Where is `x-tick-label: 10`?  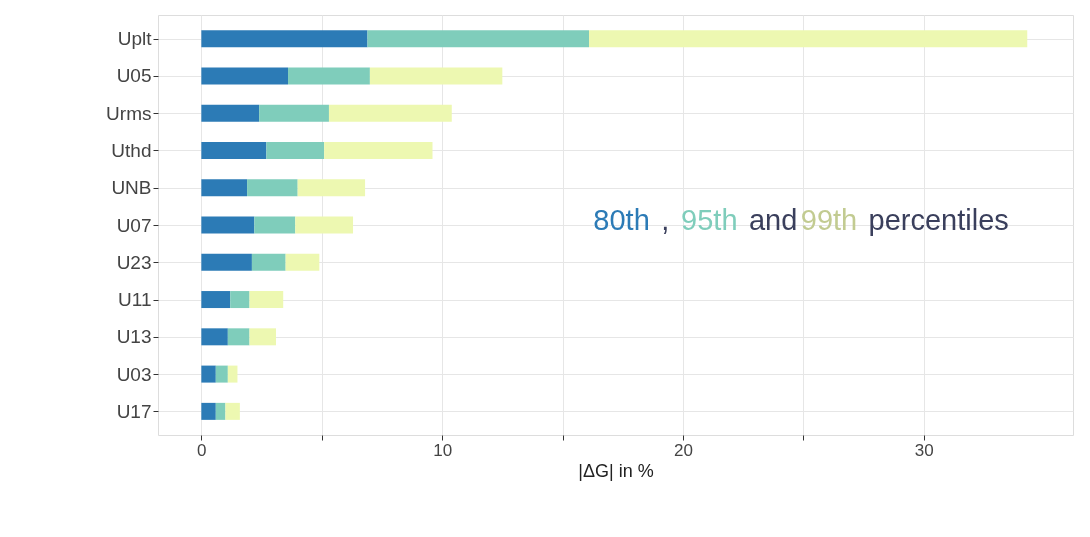 x-tick-label: 10 is located at coordinates (443, 450).